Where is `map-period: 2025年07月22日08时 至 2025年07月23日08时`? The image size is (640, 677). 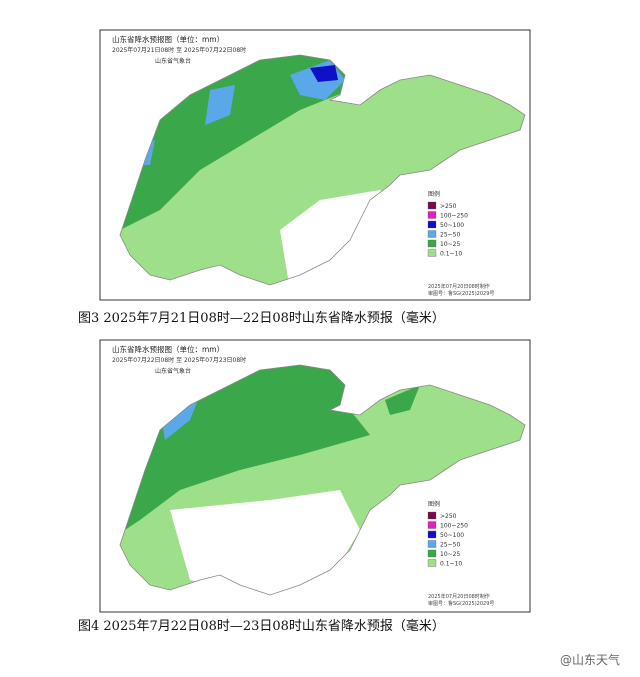
map-period: 2025年07月22日08时 至 2025年07月23日08时 is located at coordinates (179, 360).